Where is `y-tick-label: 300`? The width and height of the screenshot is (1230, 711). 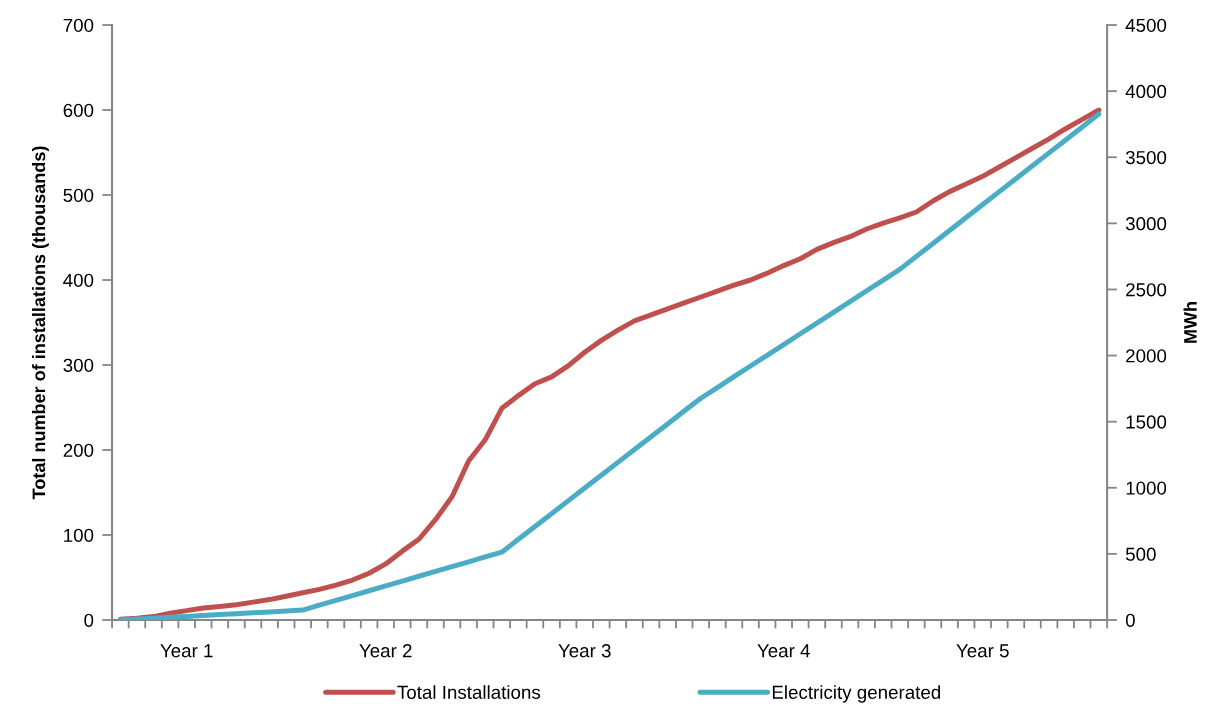 y-tick-label: 300 is located at coordinates (78, 365).